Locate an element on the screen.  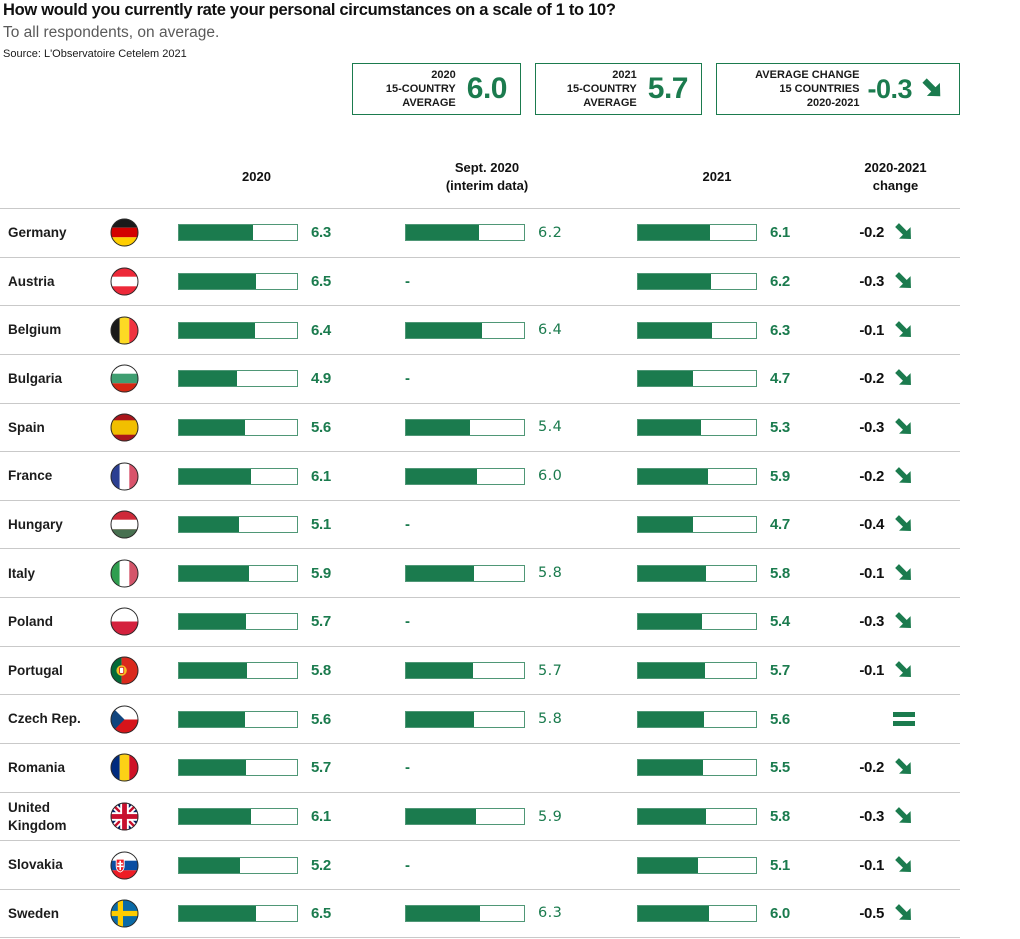
score-value-2020: 6.4 is located at coordinates (321, 330).